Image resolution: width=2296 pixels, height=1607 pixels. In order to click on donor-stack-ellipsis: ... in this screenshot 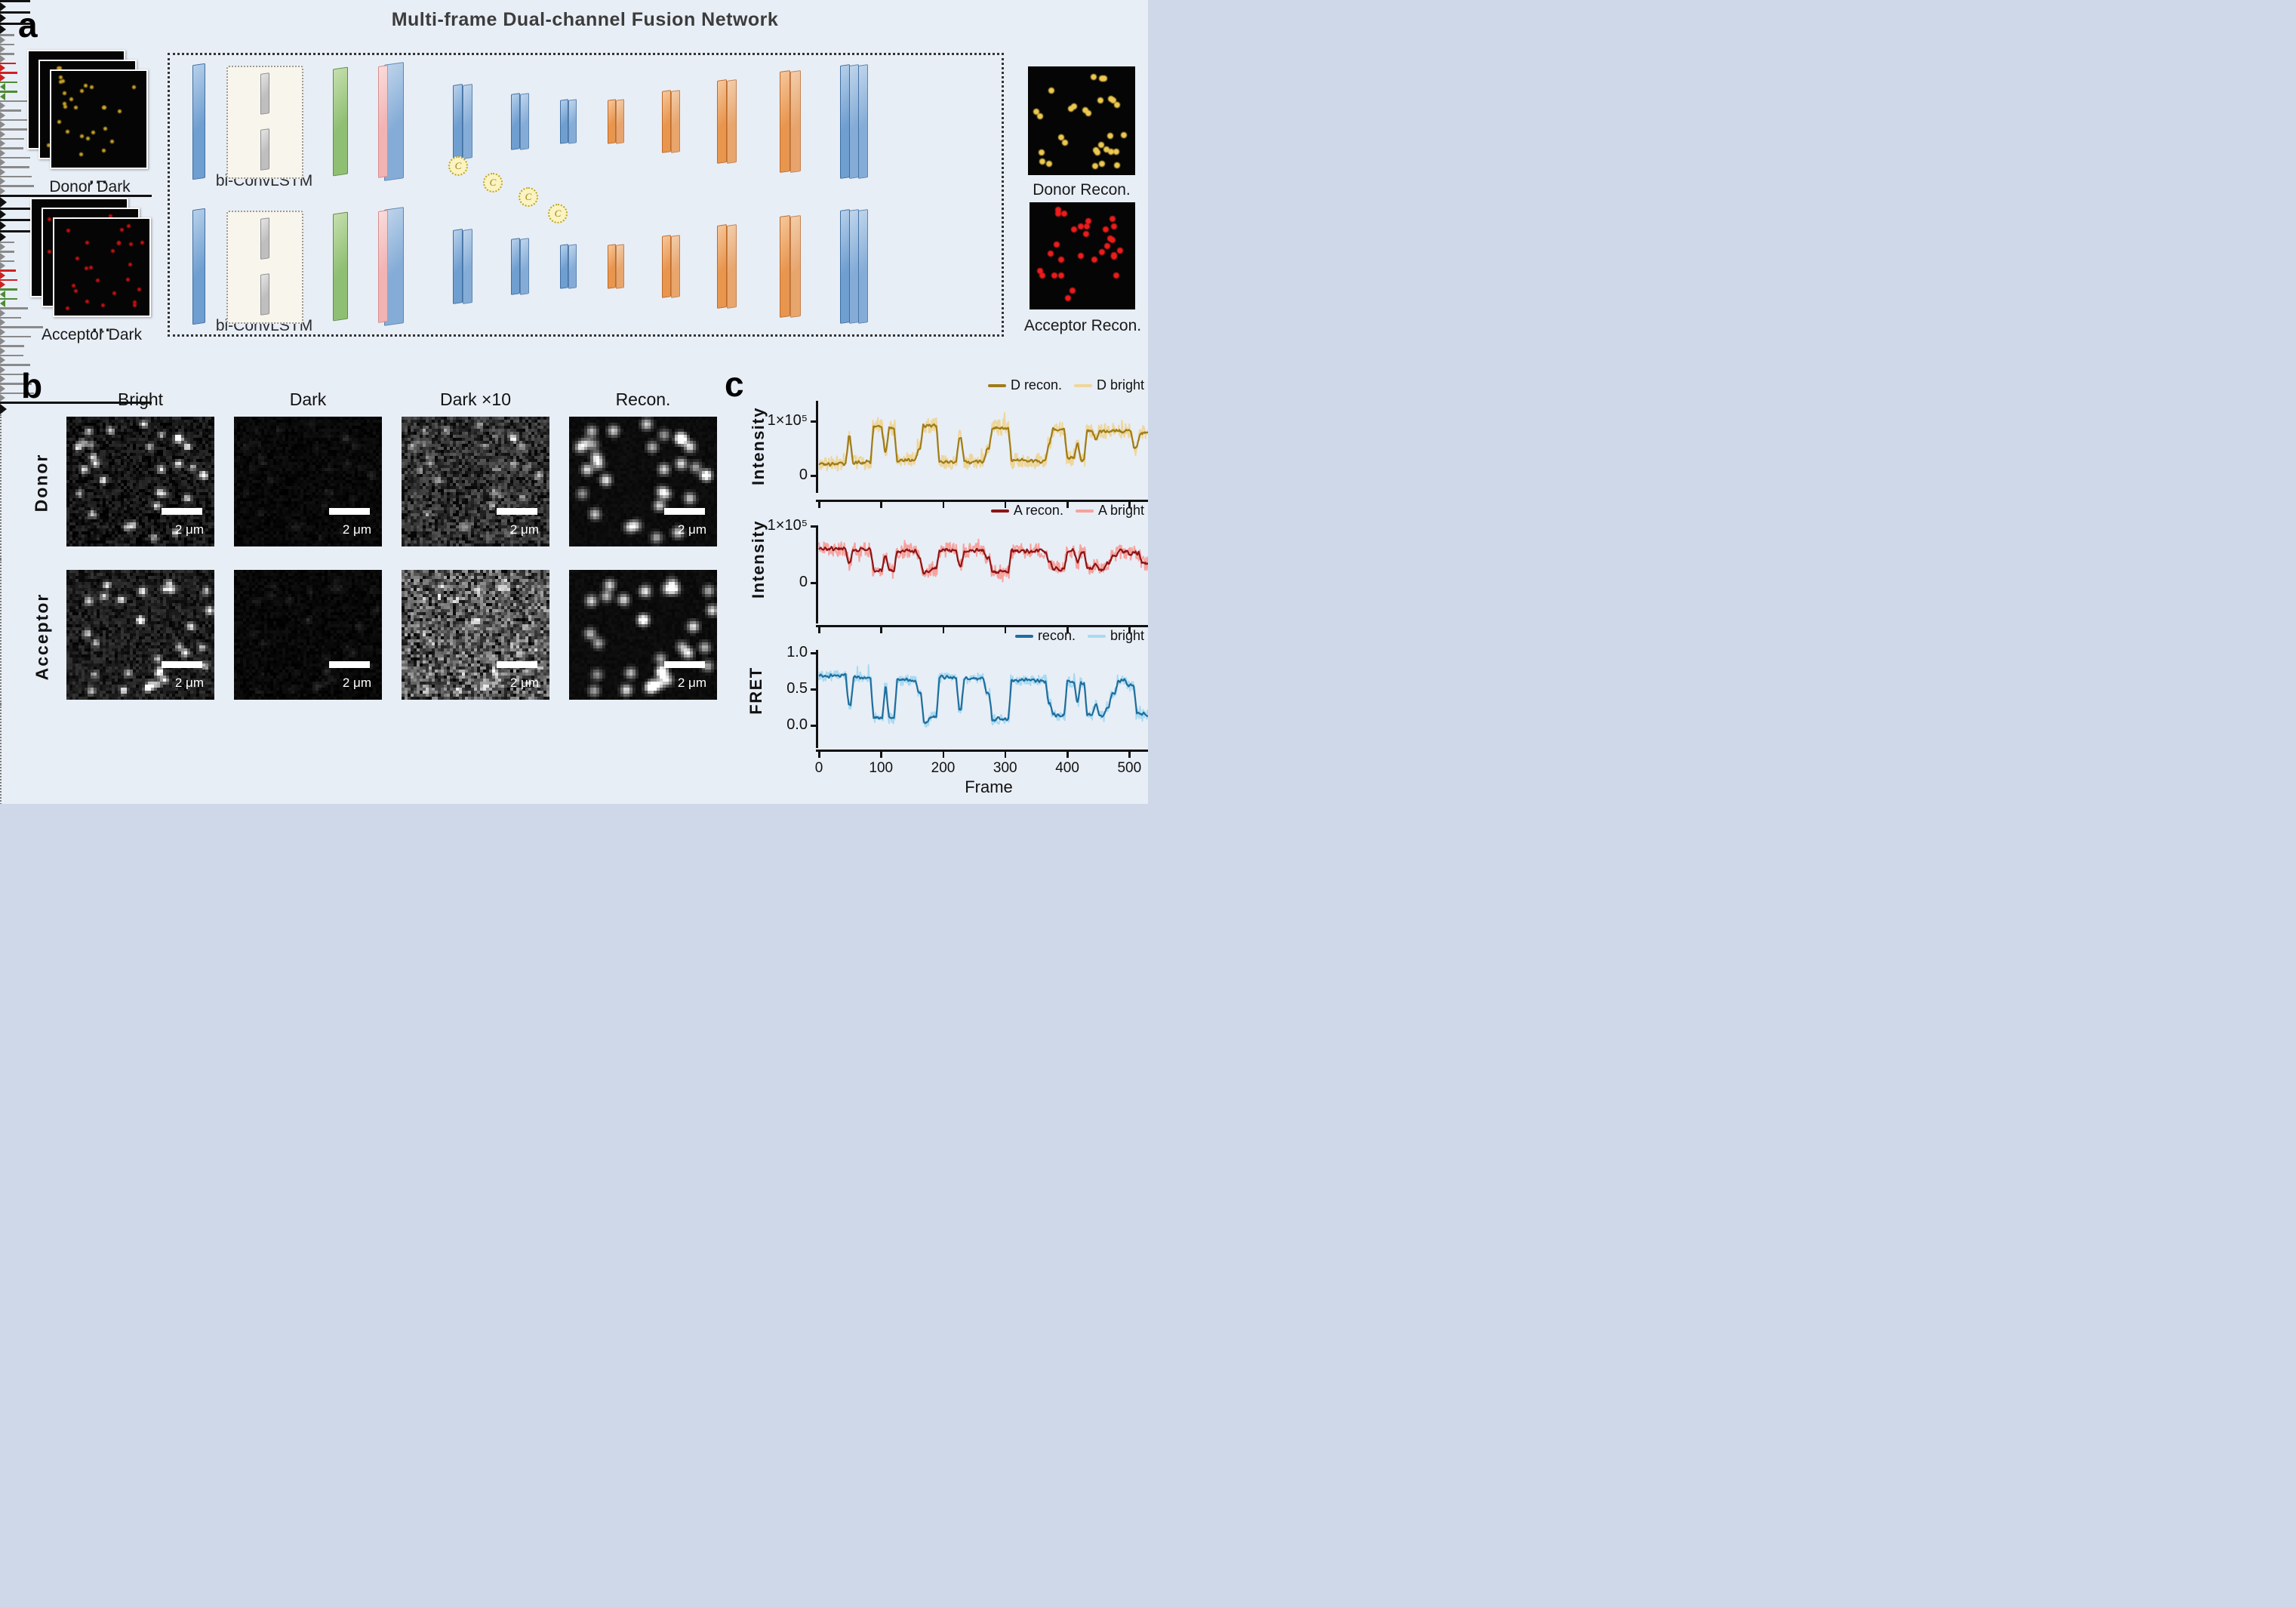, I will do `click(99, 178)`.